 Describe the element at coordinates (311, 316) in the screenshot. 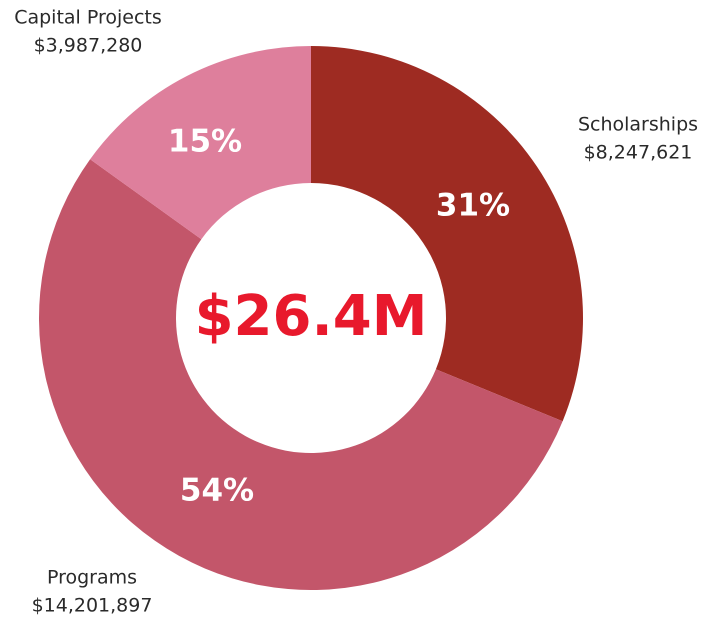

I see `total-label: $26.4M` at that location.